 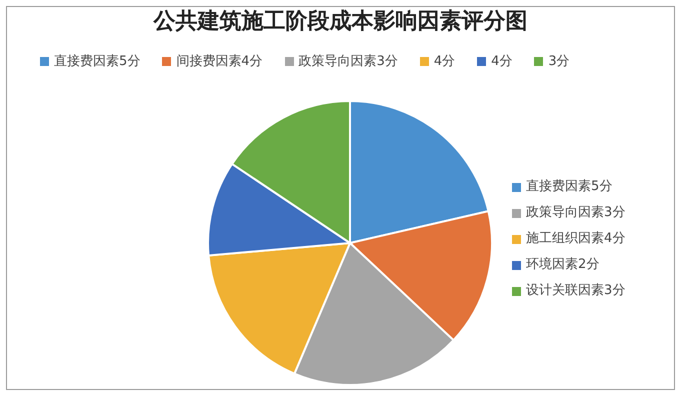 I want to click on text: 设计关联因素3分, so click(x=575, y=291).